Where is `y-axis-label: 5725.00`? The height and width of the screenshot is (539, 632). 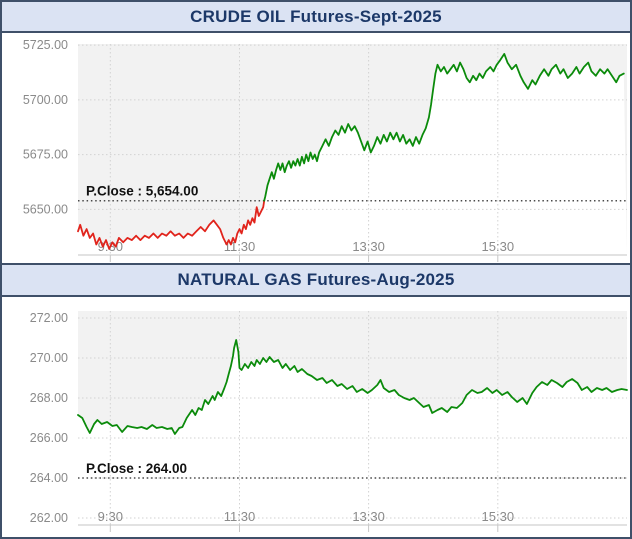
y-axis-label: 5725.00 is located at coordinates (45, 45).